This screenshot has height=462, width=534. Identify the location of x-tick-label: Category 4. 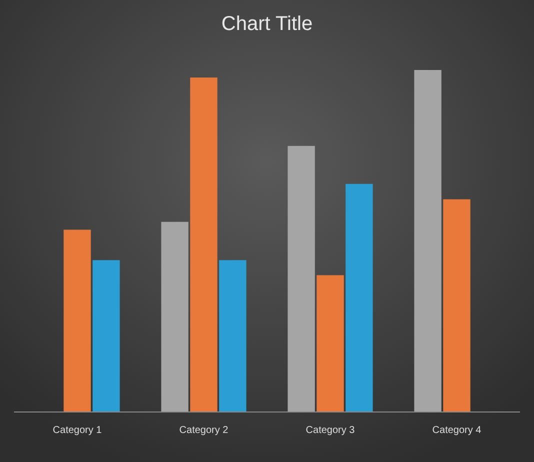
(457, 430).